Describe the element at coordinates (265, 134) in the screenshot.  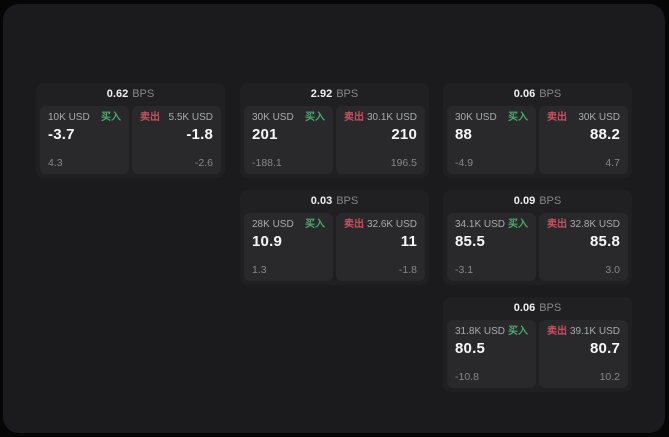
I see `buy-value: 201` at that location.